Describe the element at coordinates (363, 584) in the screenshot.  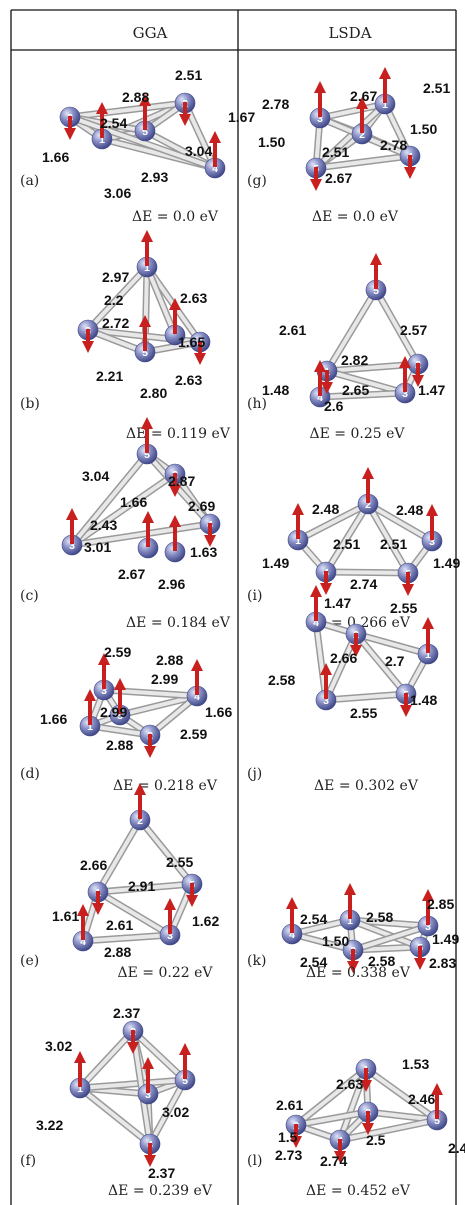
I see `bond-length-label: 2.74` at that location.